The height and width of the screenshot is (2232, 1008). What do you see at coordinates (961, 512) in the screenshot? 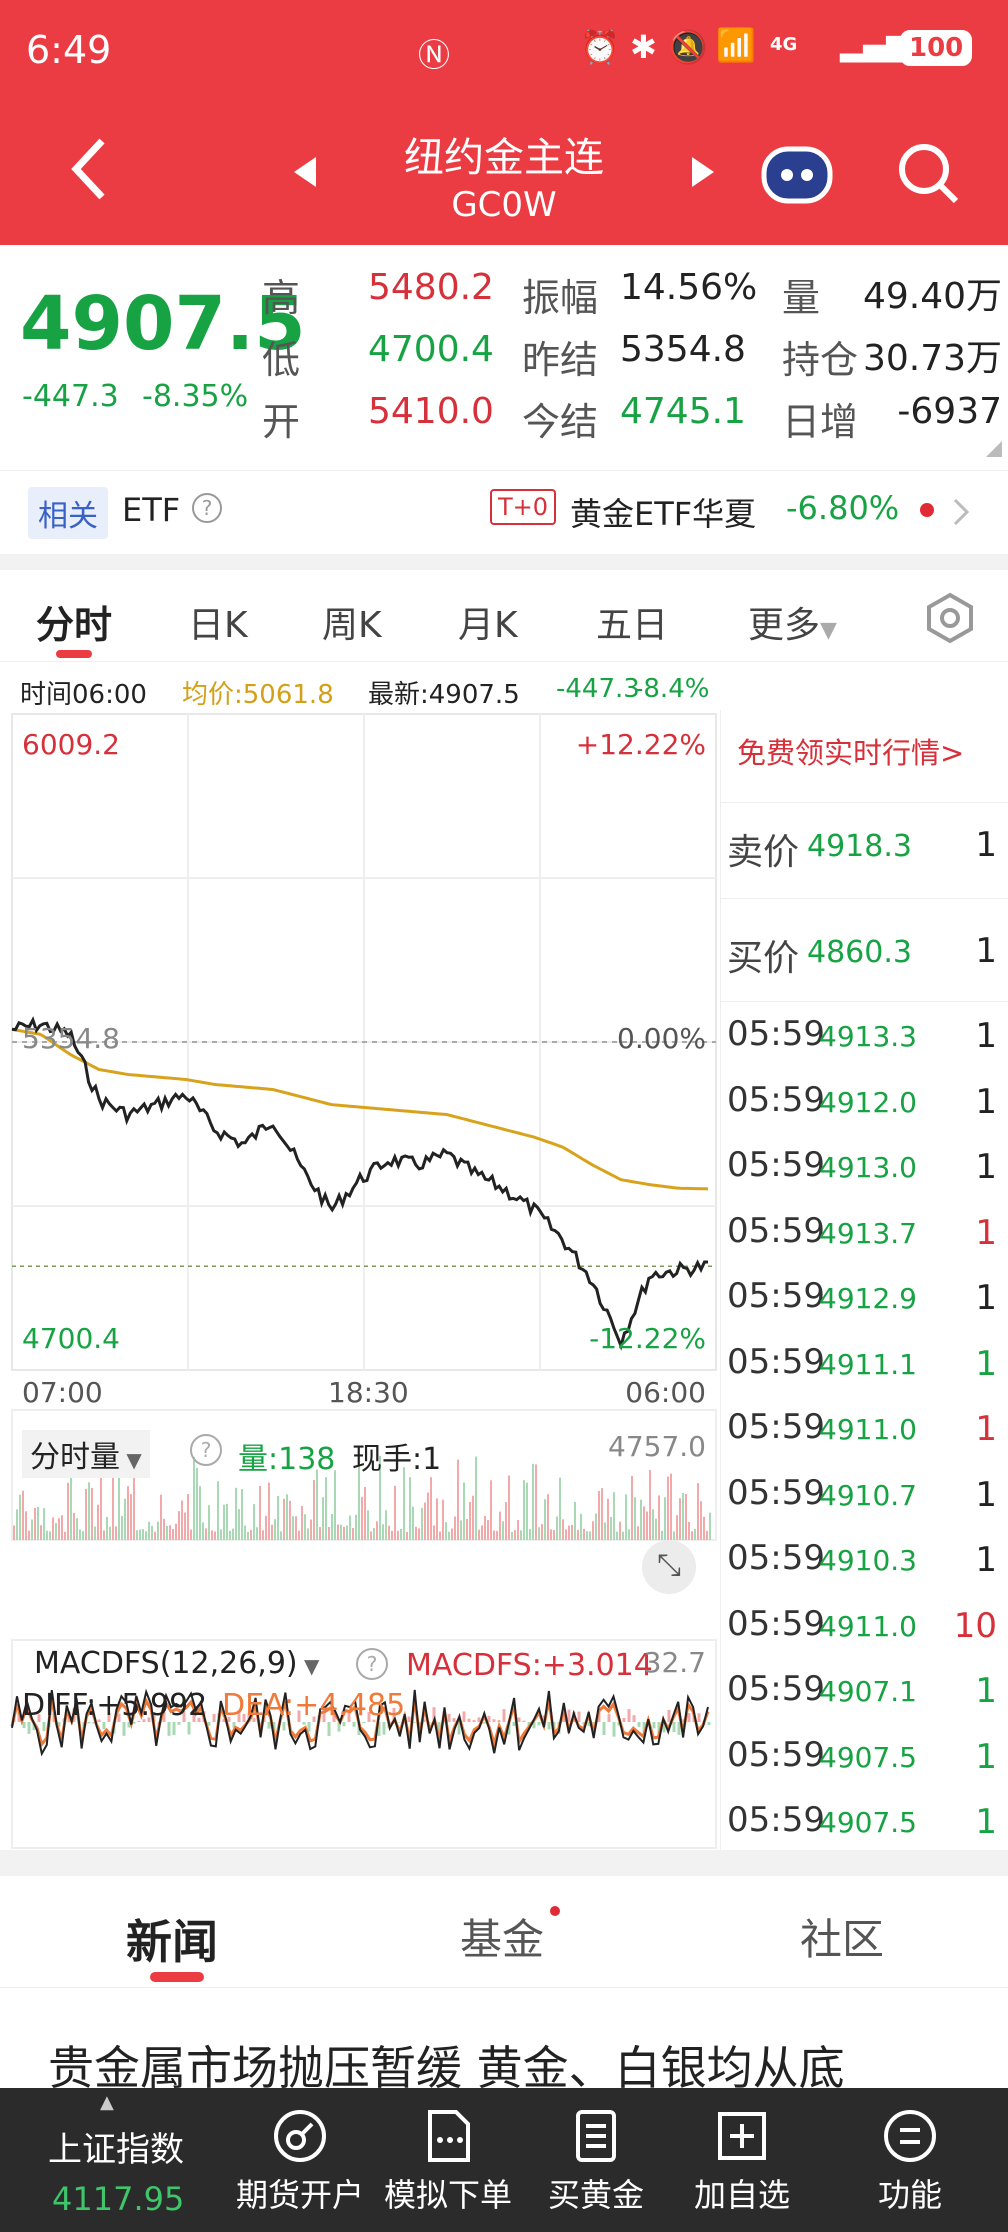
I see `chevron-right-icon` at bounding box center [961, 512].